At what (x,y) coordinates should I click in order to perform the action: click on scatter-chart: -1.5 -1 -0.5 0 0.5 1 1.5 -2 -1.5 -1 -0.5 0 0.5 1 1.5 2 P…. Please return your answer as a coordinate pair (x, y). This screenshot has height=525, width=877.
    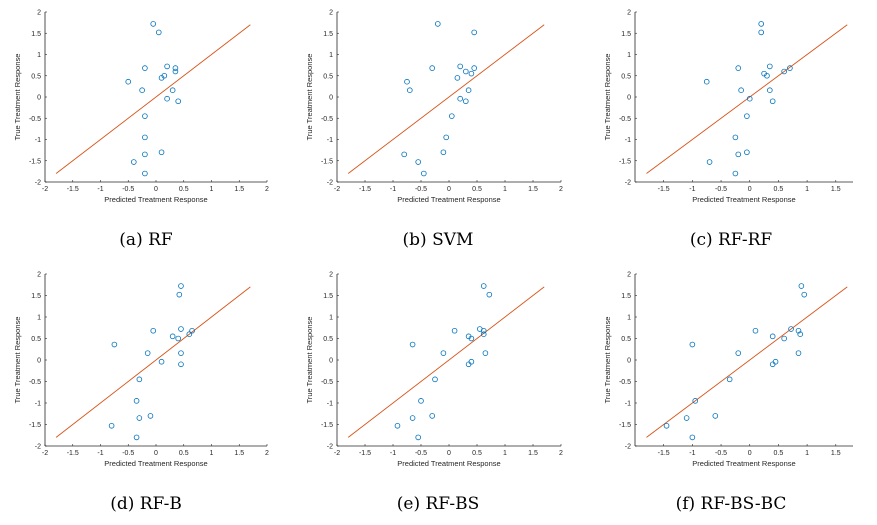
    Looking at the image, I should click on (728, 370).